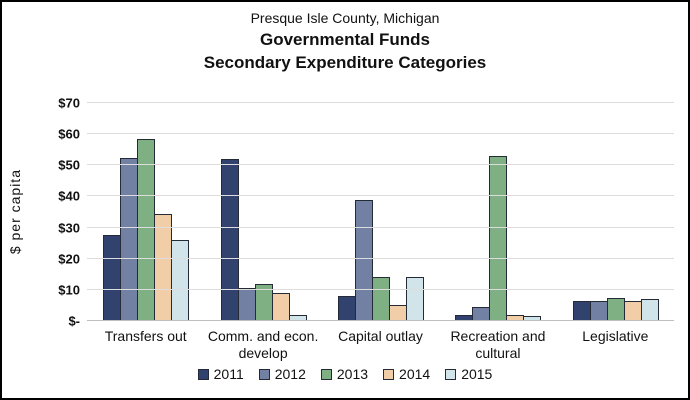 The image size is (690, 400). Describe the element at coordinates (477, 374) in the screenshot. I see `legend-label-2015: 2015` at that location.